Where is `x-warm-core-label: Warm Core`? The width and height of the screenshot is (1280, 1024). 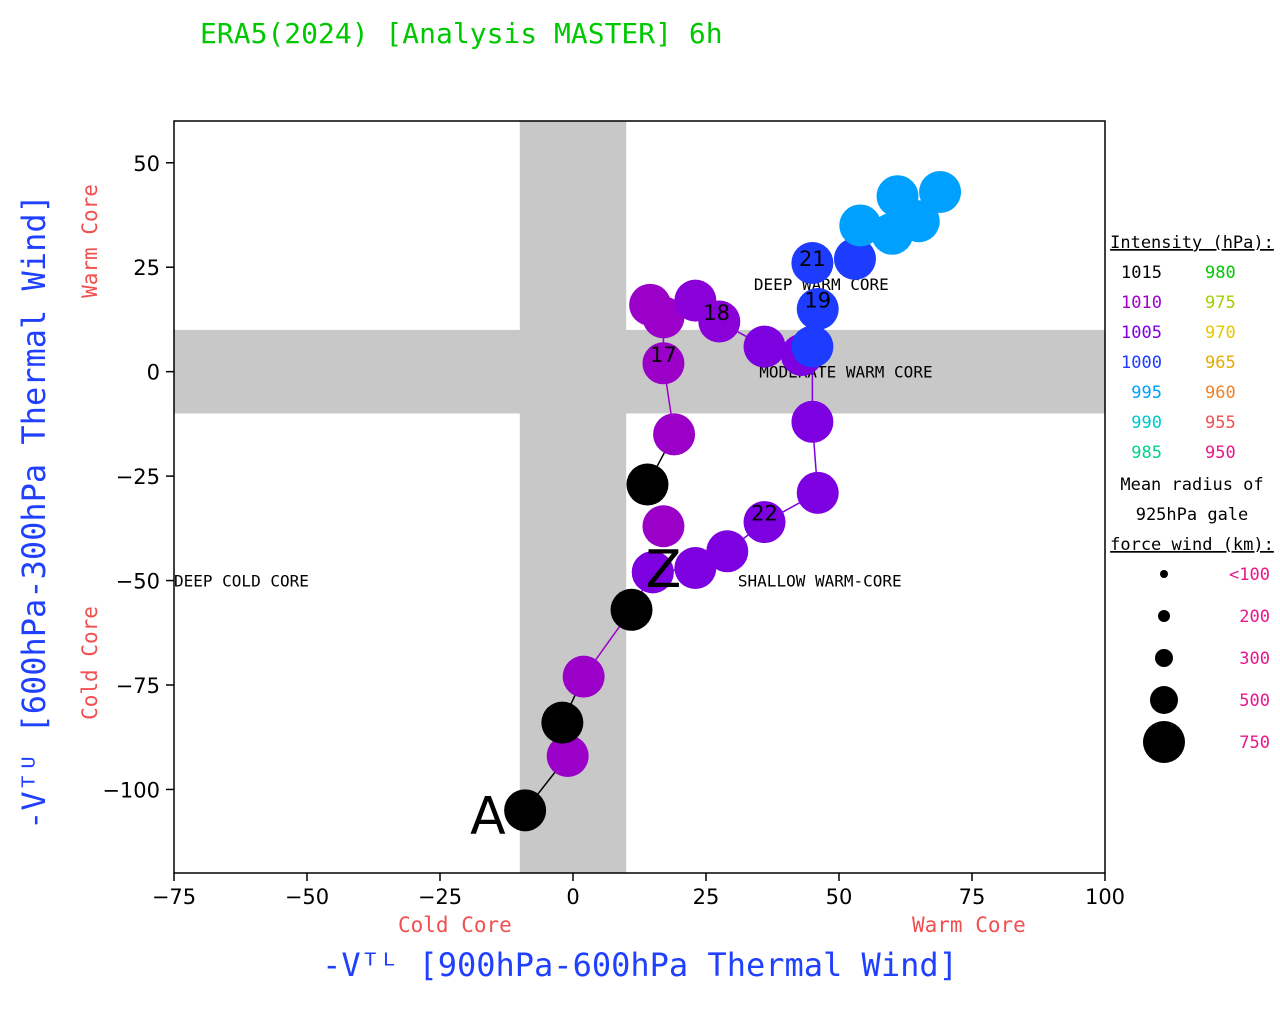
x-warm-core-label: Warm Core is located at coordinates (969, 925).